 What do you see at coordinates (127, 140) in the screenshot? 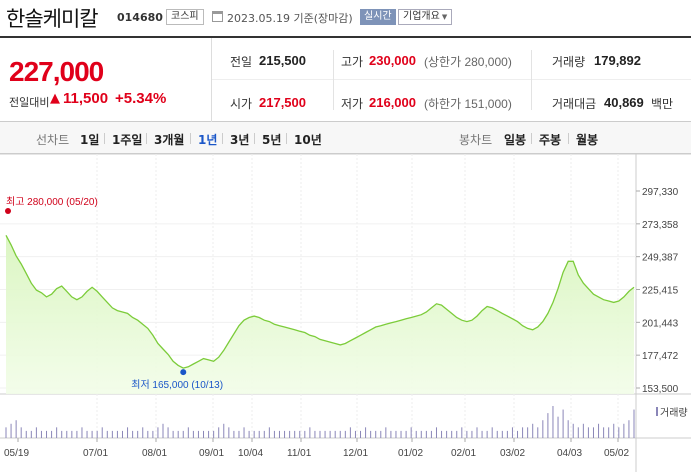
I see `period-1w: 1주일` at bounding box center [127, 140].